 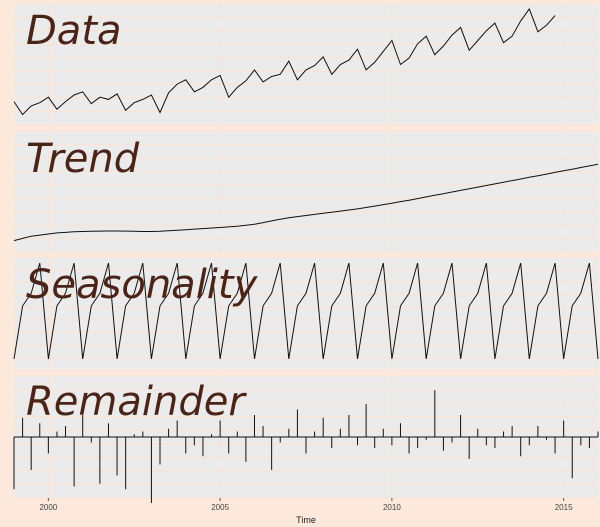 What do you see at coordinates (392, 507) in the screenshot?
I see `x-tick-label: 2010` at bounding box center [392, 507].